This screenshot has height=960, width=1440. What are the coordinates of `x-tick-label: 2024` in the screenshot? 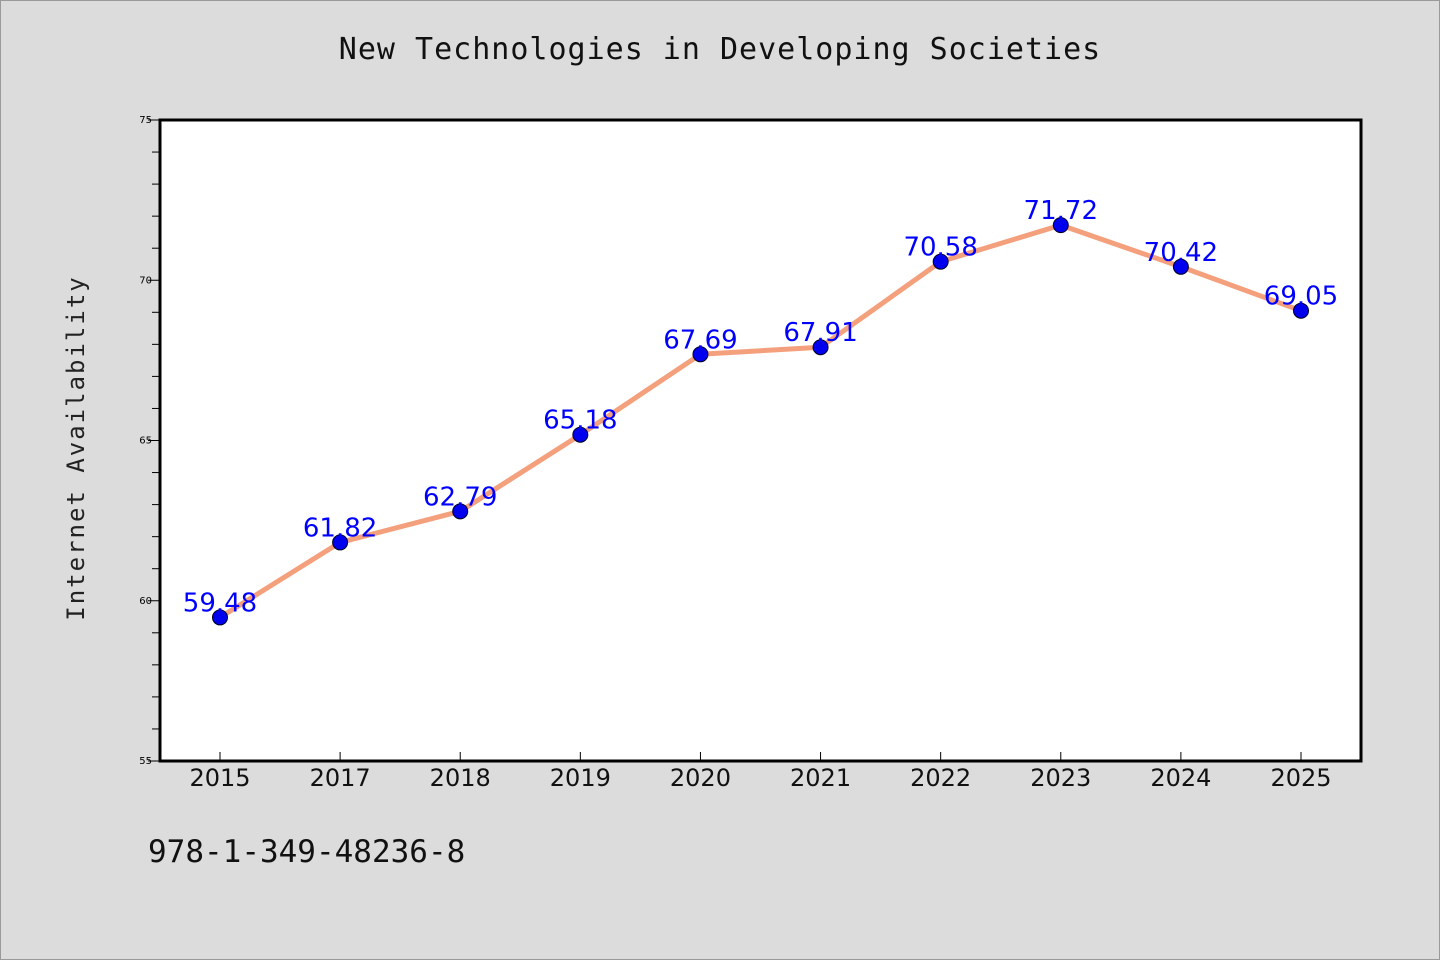 It's located at (1180, 778).